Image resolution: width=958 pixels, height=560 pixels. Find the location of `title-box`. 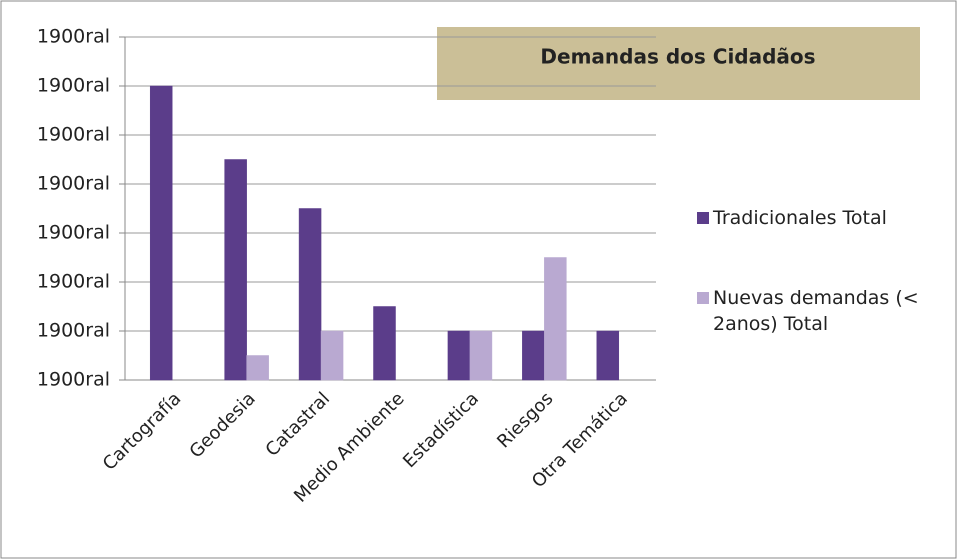

title-box is located at coordinates (678, 63).